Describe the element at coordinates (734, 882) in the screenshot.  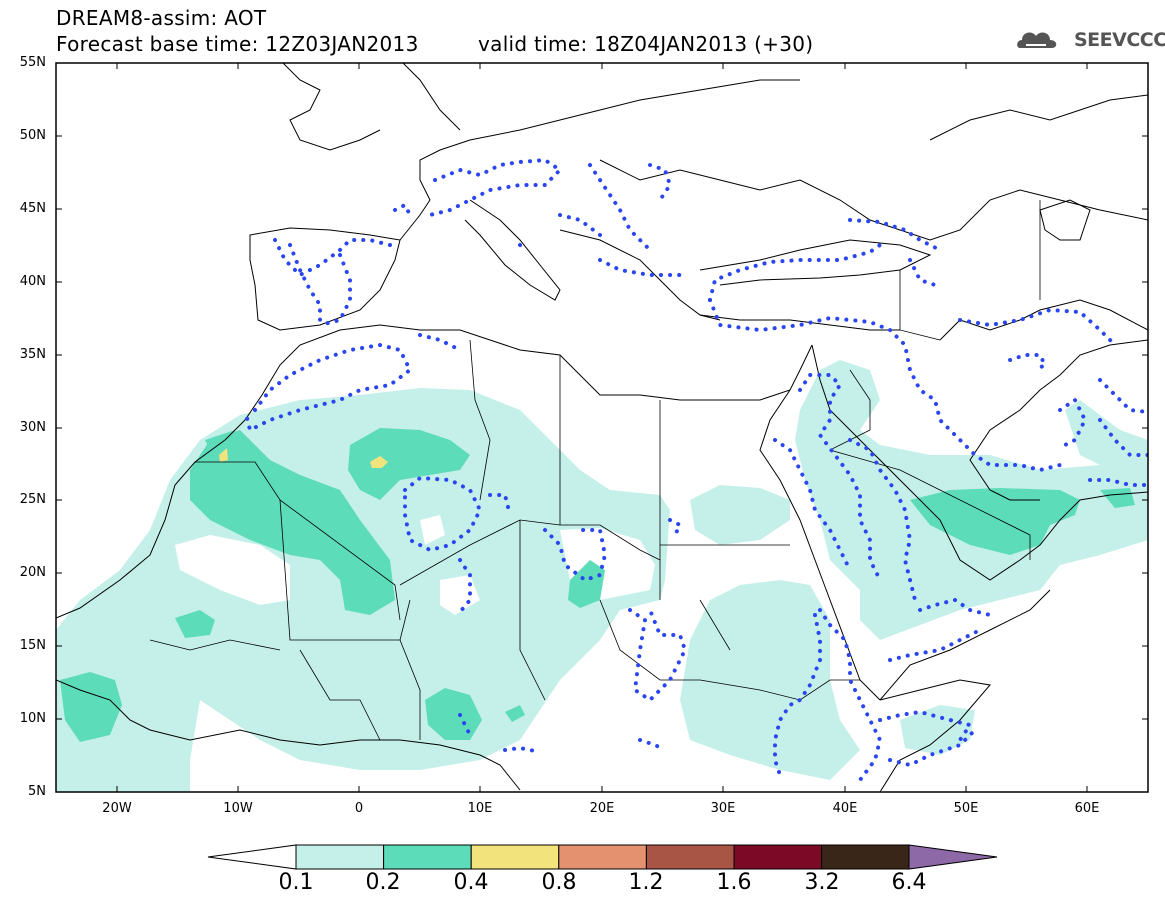
I see `colorbar-label: 1.6` at that location.